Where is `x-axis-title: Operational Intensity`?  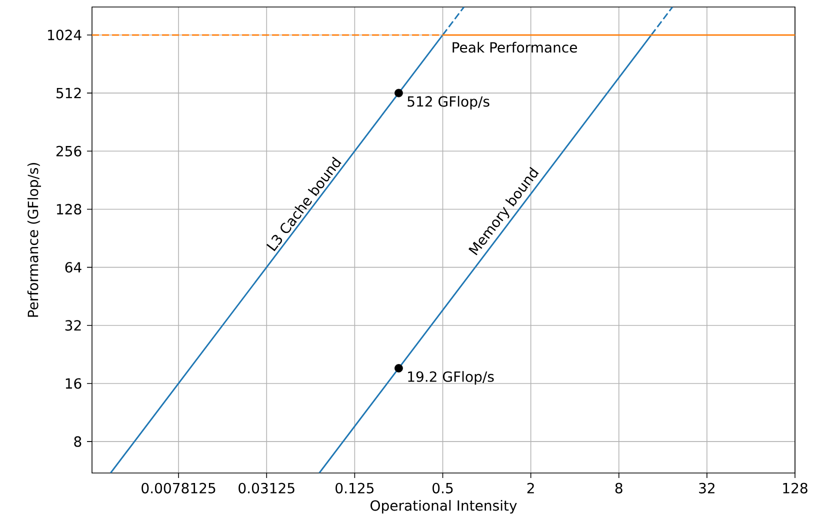 x-axis-title: Operational Intensity is located at coordinates (443, 507).